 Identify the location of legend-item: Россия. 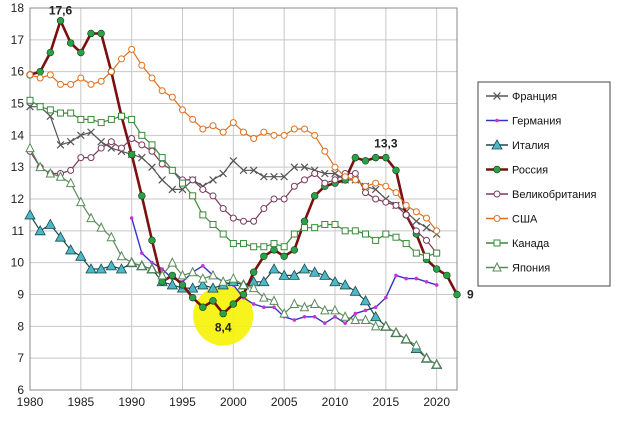
(517, 171).